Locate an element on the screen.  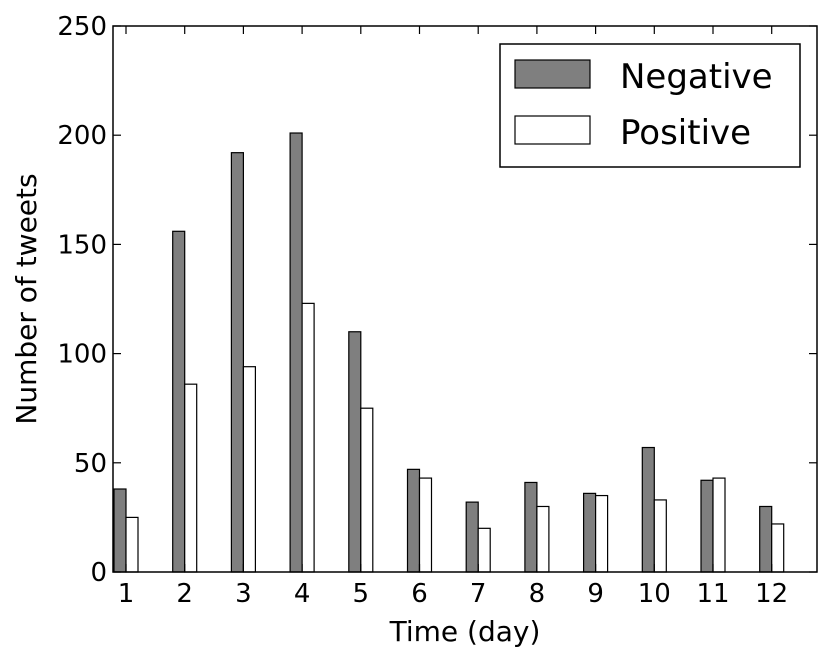
y-tick-label: 250 is located at coordinates (82, 27).